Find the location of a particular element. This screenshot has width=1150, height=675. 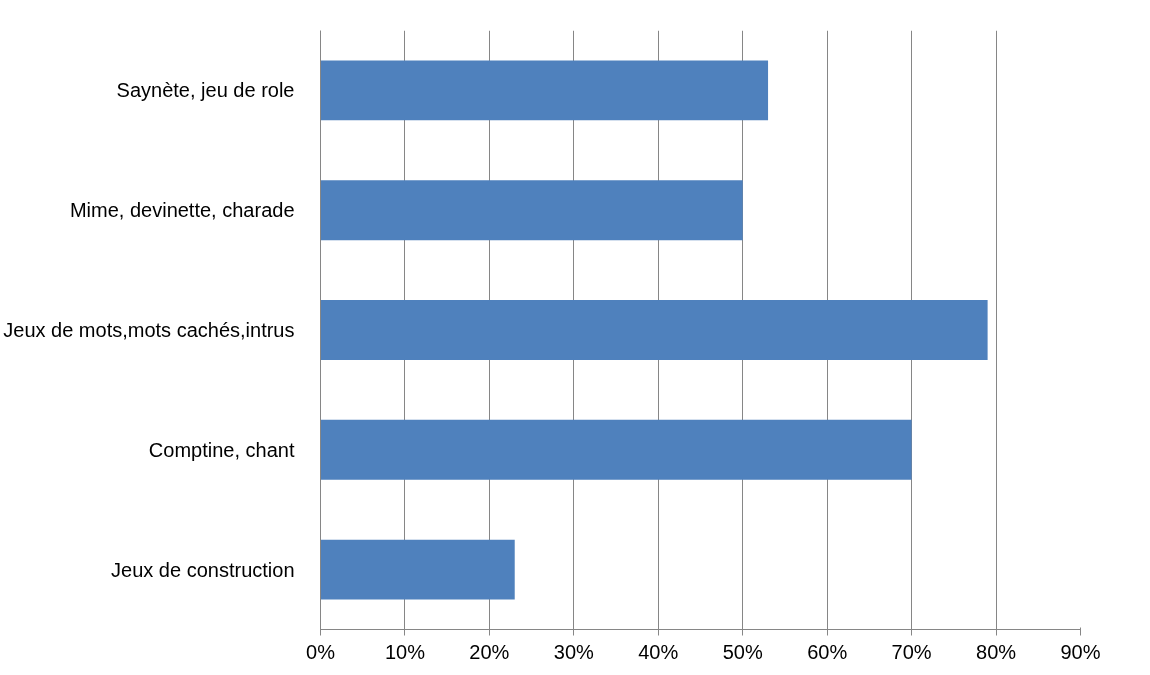

x-tick-label: 40% is located at coordinates (658, 651).